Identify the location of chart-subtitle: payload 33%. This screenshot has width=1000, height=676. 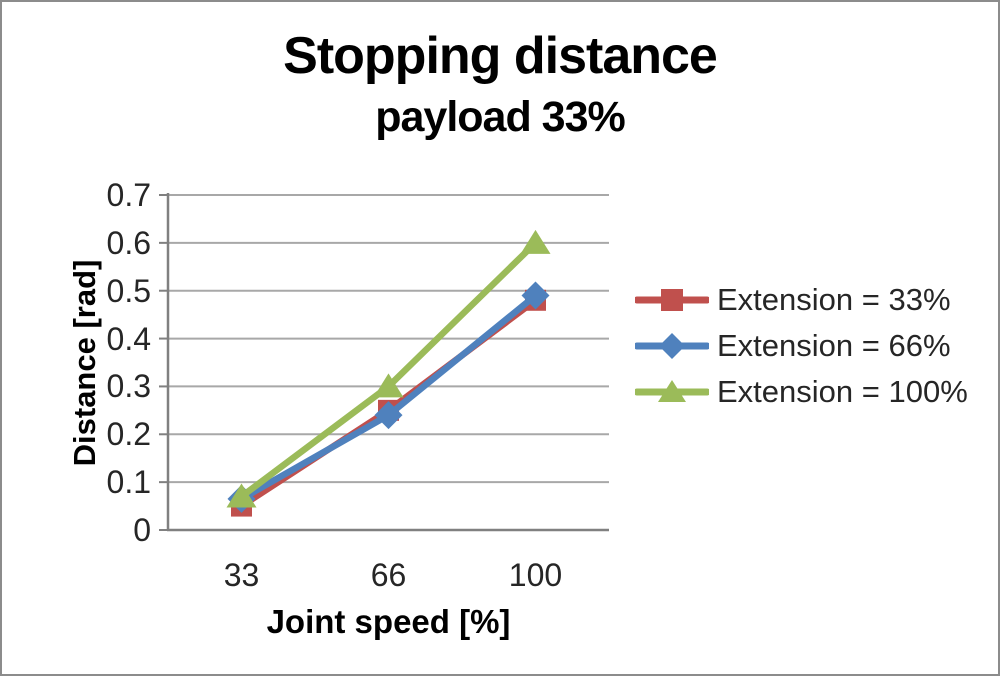
(500, 117).